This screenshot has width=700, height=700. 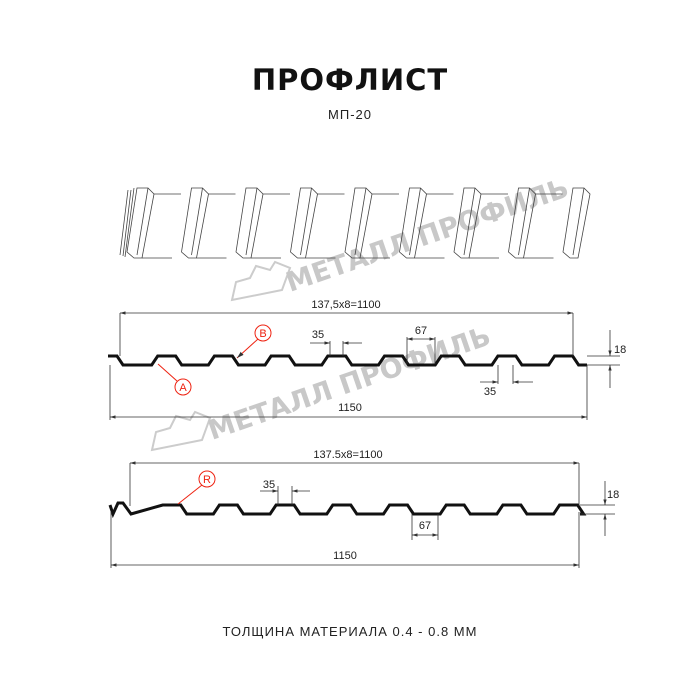 What do you see at coordinates (347, 455) in the screenshot?
I see `pitch-label: 137.5x8=1100` at bounding box center [347, 455].